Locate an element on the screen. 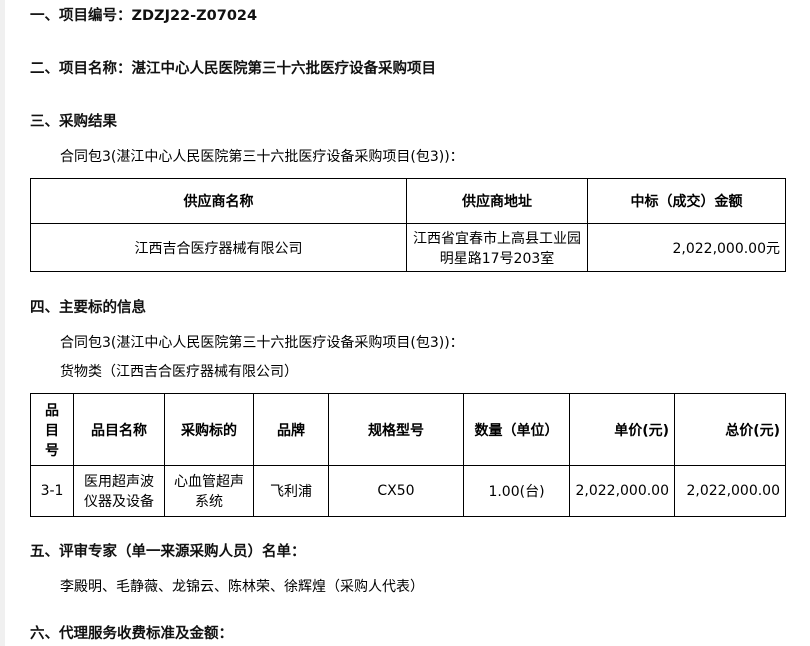 The image size is (810, 646). supplier-address: 江西省宜春市上高县工业园明星路17号203室 is located at coordinates (497, 247).